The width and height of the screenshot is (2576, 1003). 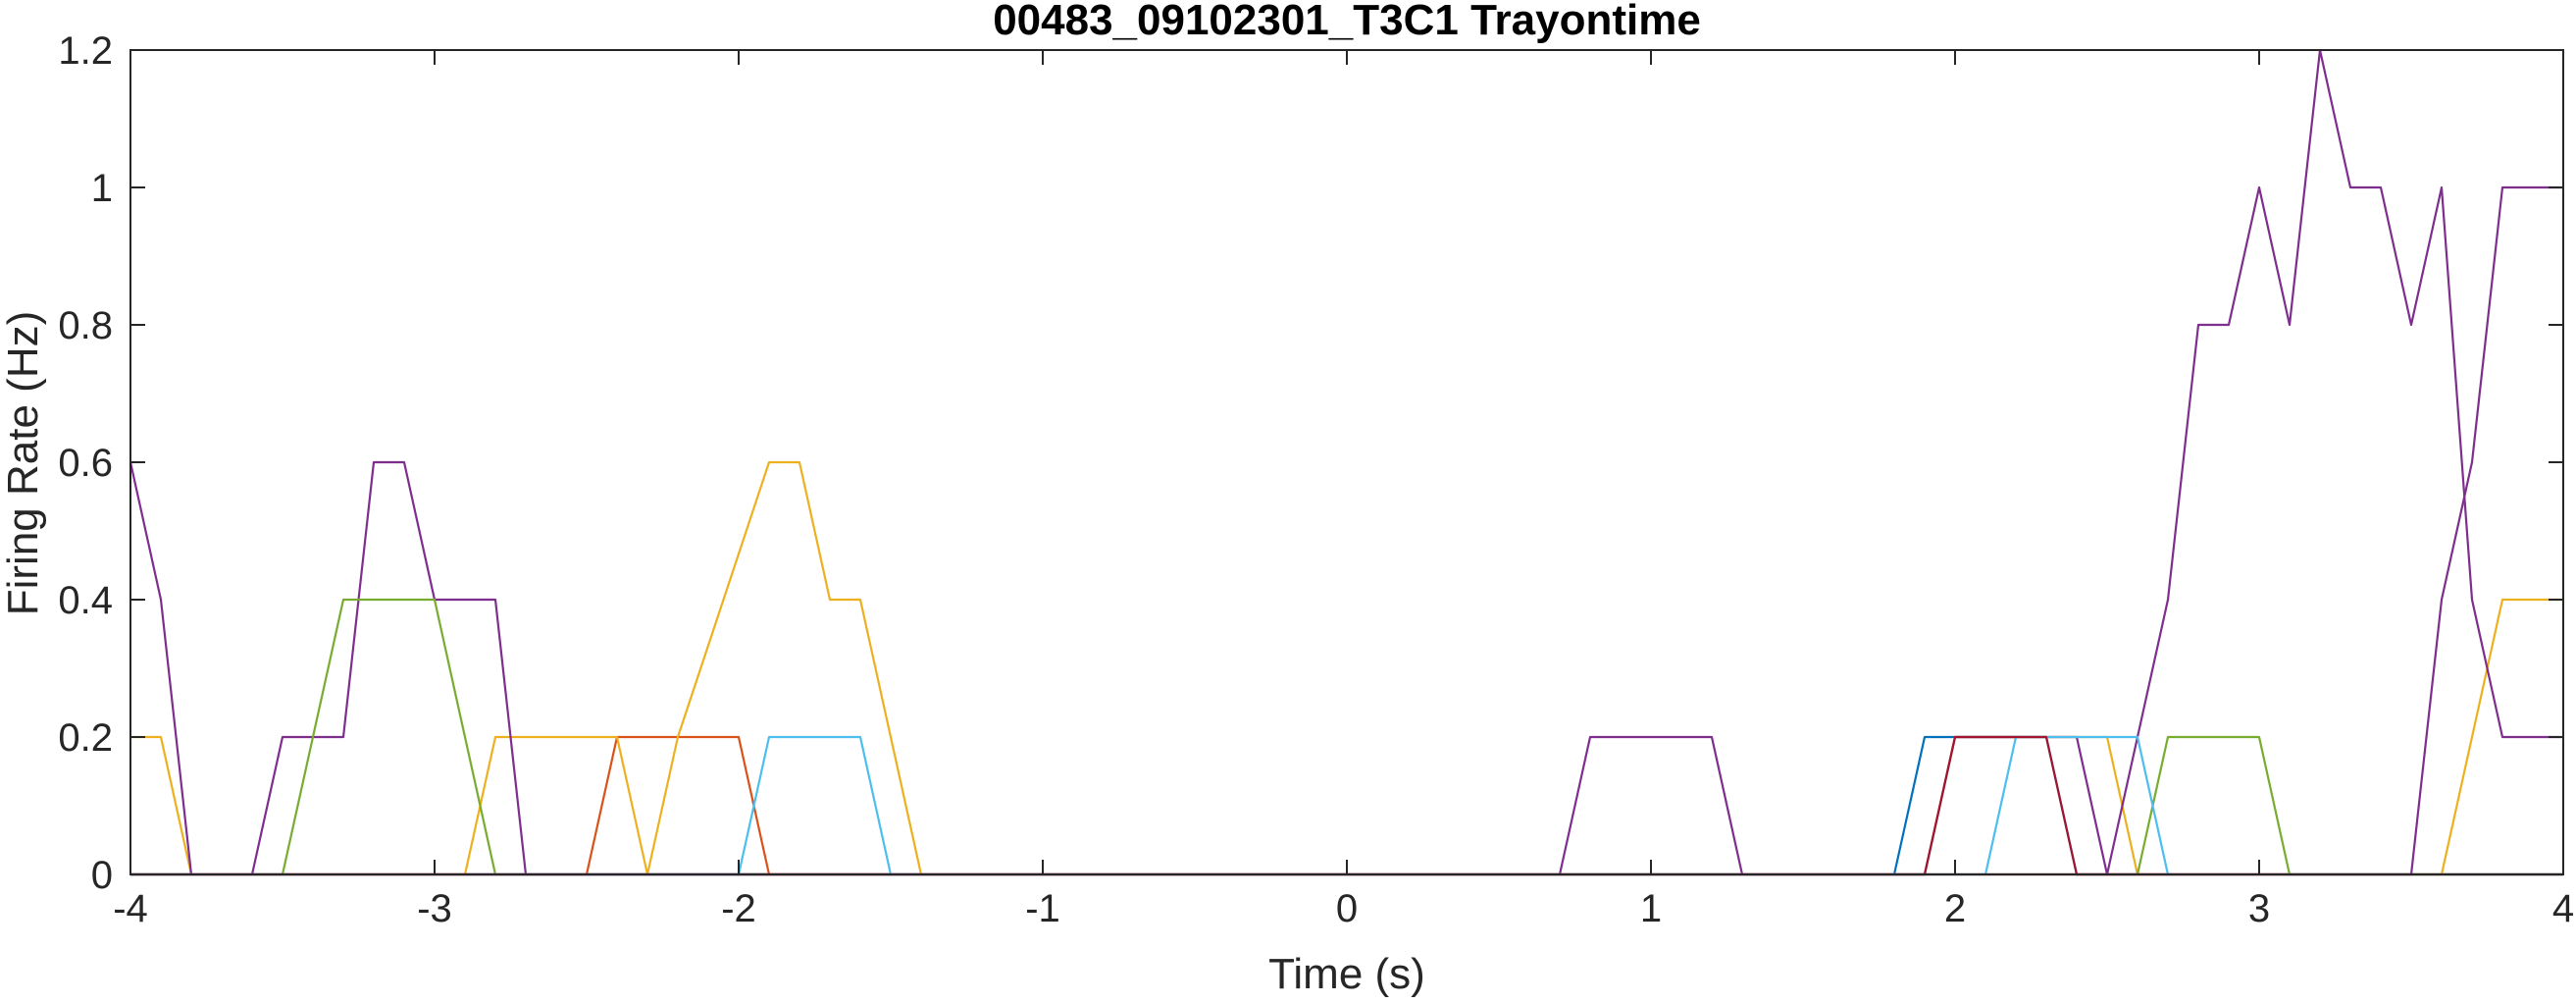 I want to click on x-tick-label: 4, so click(x=2563, y=908).